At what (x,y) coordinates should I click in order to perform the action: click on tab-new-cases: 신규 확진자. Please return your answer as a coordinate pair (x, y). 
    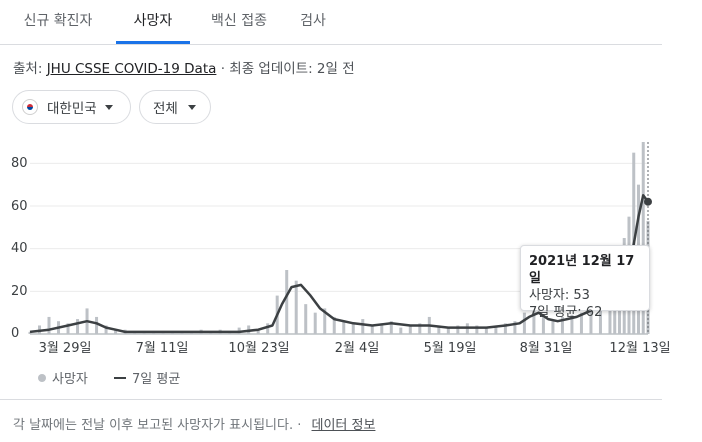
    Looking at the image, I should click on (58, 21).